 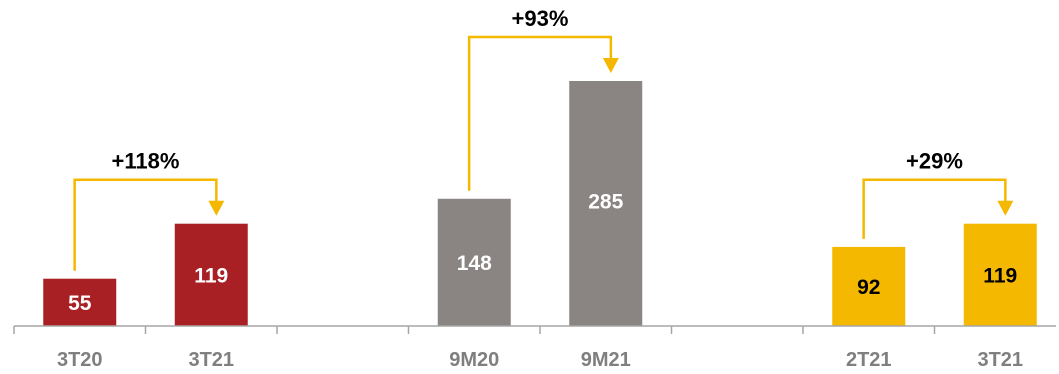 I want to click on x-tick-label-3: 9M21, so click(x=606, y=360).